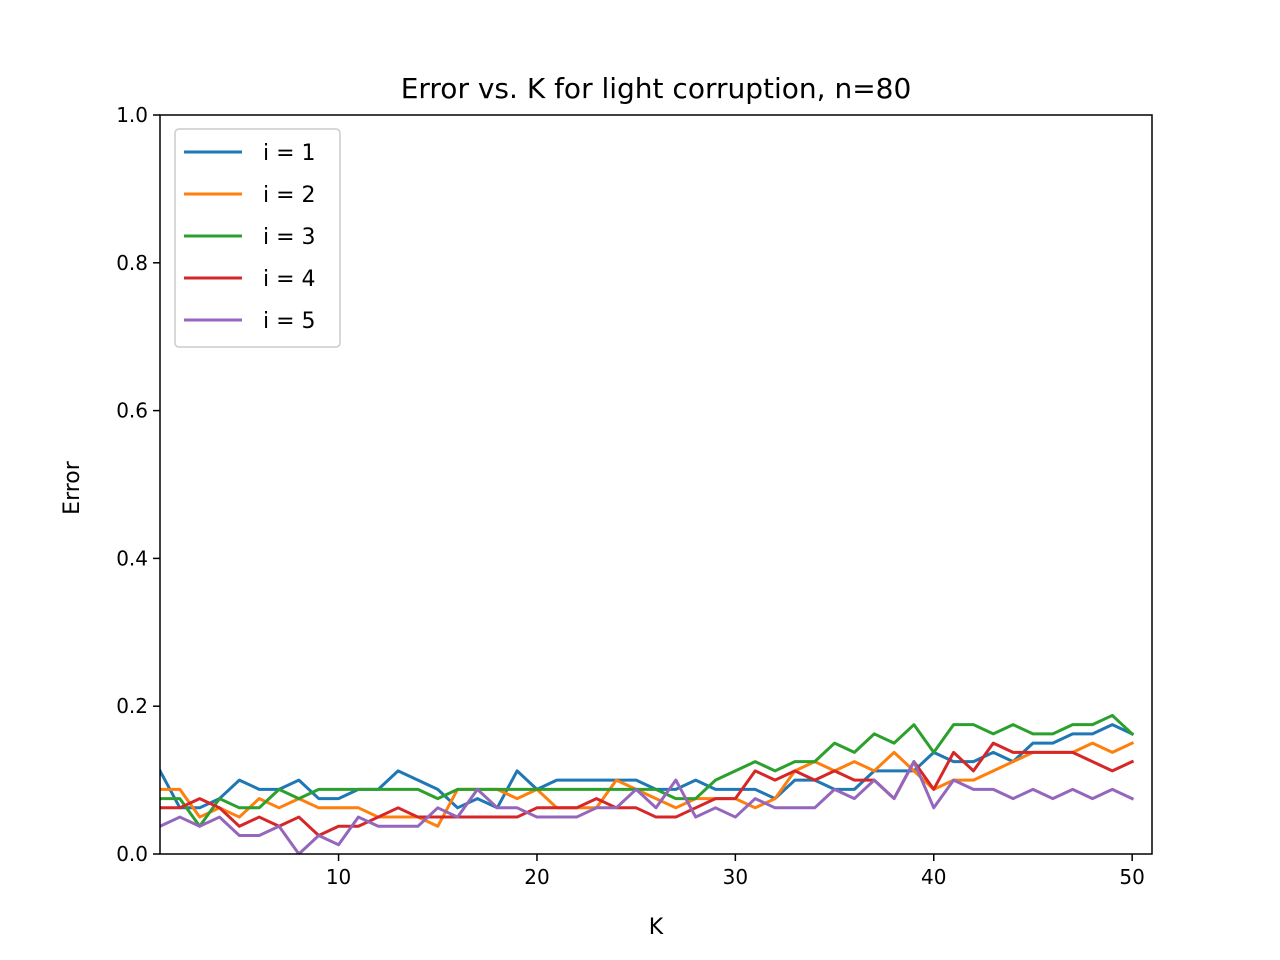  I want to click on y-axis: 0.0 0.2 0.4 0.6 0.8 1.0, so click(138, 484).